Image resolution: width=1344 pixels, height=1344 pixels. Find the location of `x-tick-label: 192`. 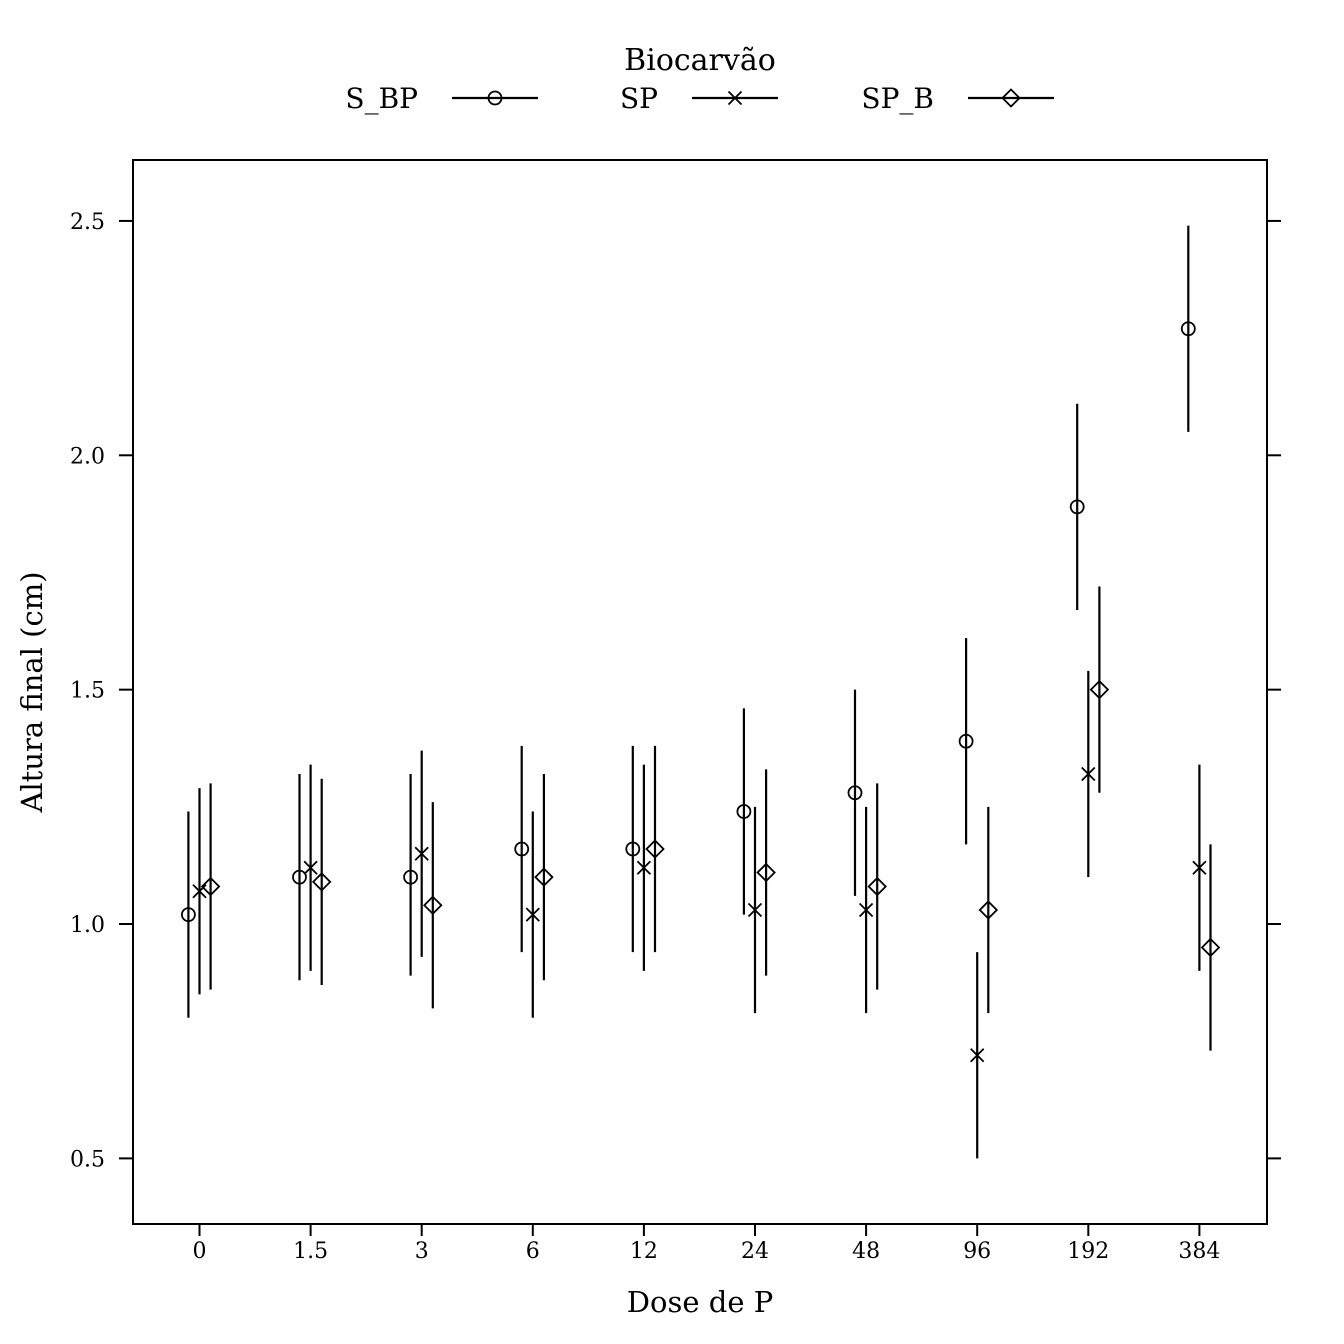

x-tick-label: 192 is located at coordinates (1088, 1251).